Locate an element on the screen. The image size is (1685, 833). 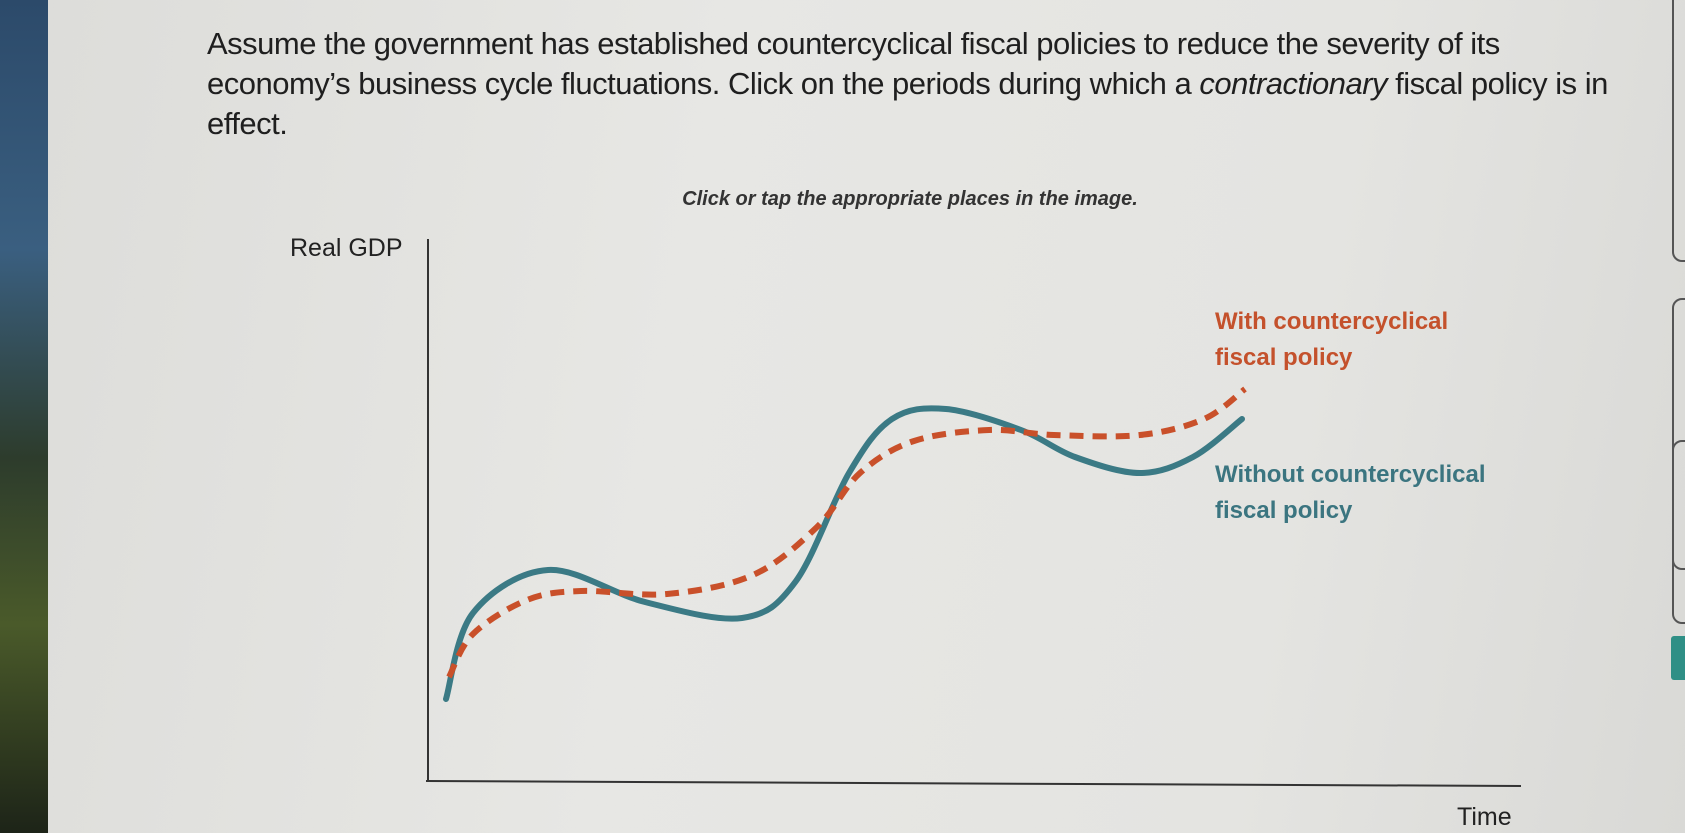
question-emphasis: contractionary is located at coordinates (1293, 83).